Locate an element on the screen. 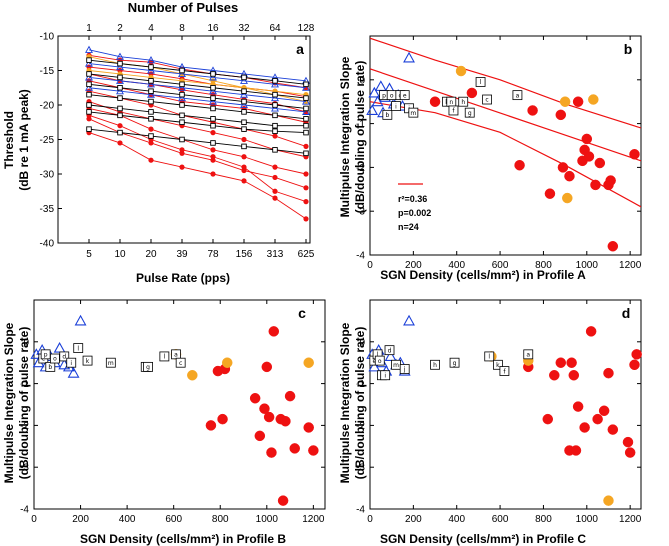  panel-d-ylabel-2: (dB/doubling of pulse rate) is located at coordinates (360, 403).